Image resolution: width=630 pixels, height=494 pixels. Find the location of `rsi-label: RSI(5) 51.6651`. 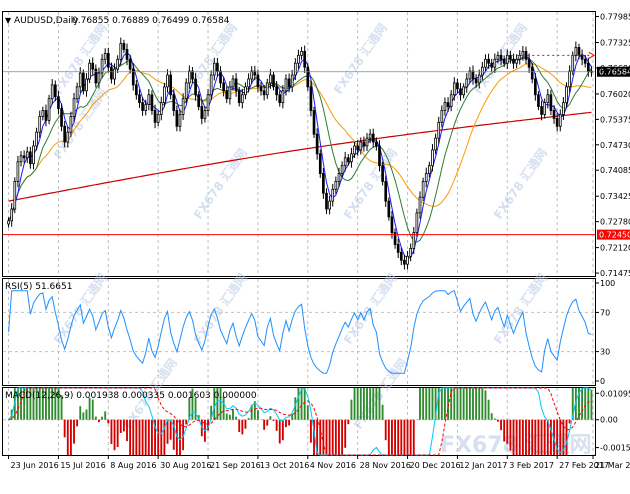

rsi-label: RSI(5) 51.6651 is located at coordinates (38, 287).